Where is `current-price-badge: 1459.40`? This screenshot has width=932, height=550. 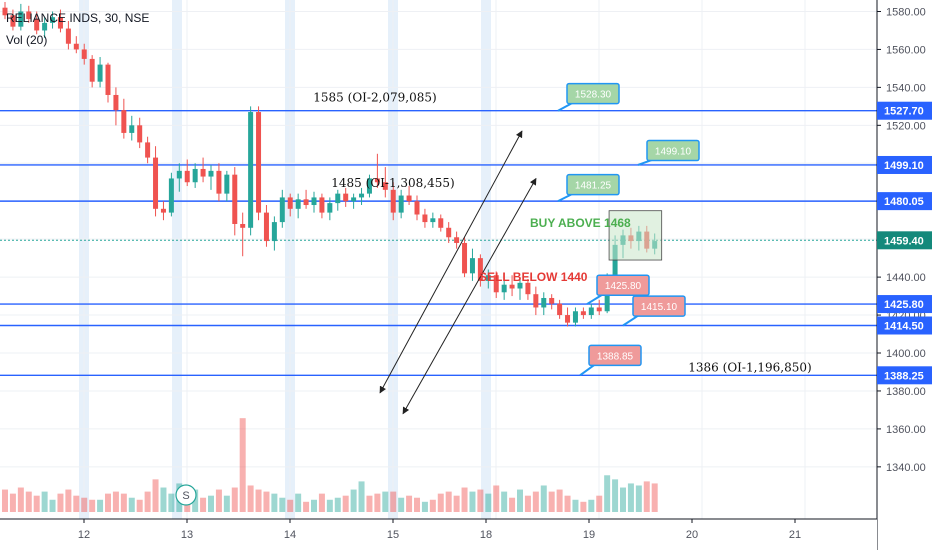 current-price-badge: 1459.40 is located at coordinates (904, 240).